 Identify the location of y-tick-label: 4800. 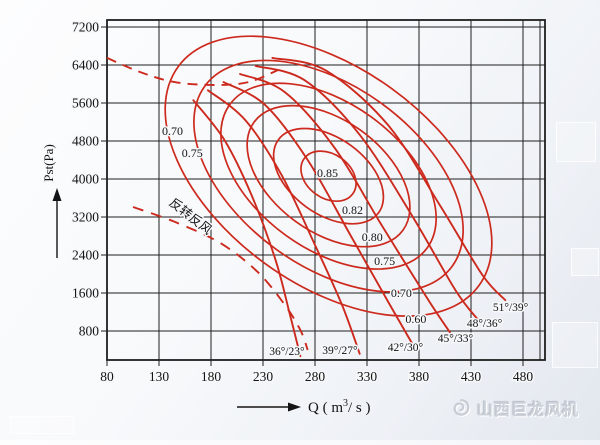
(85, 141).